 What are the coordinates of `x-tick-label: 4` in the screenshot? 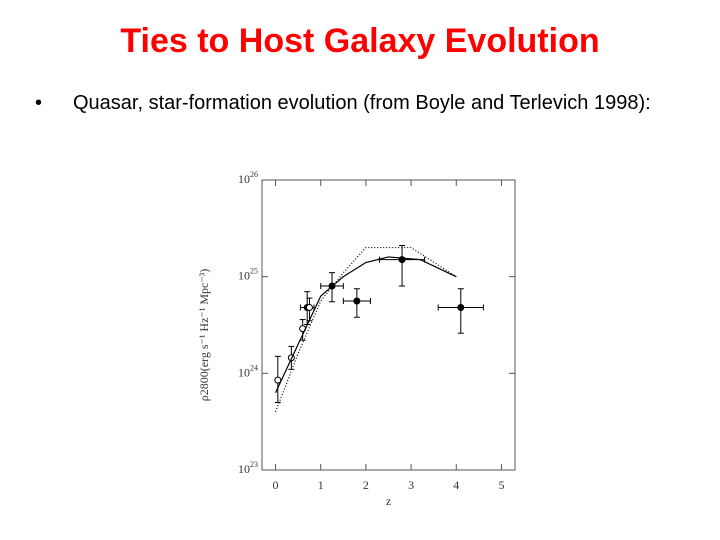 It's located at (456, 485).